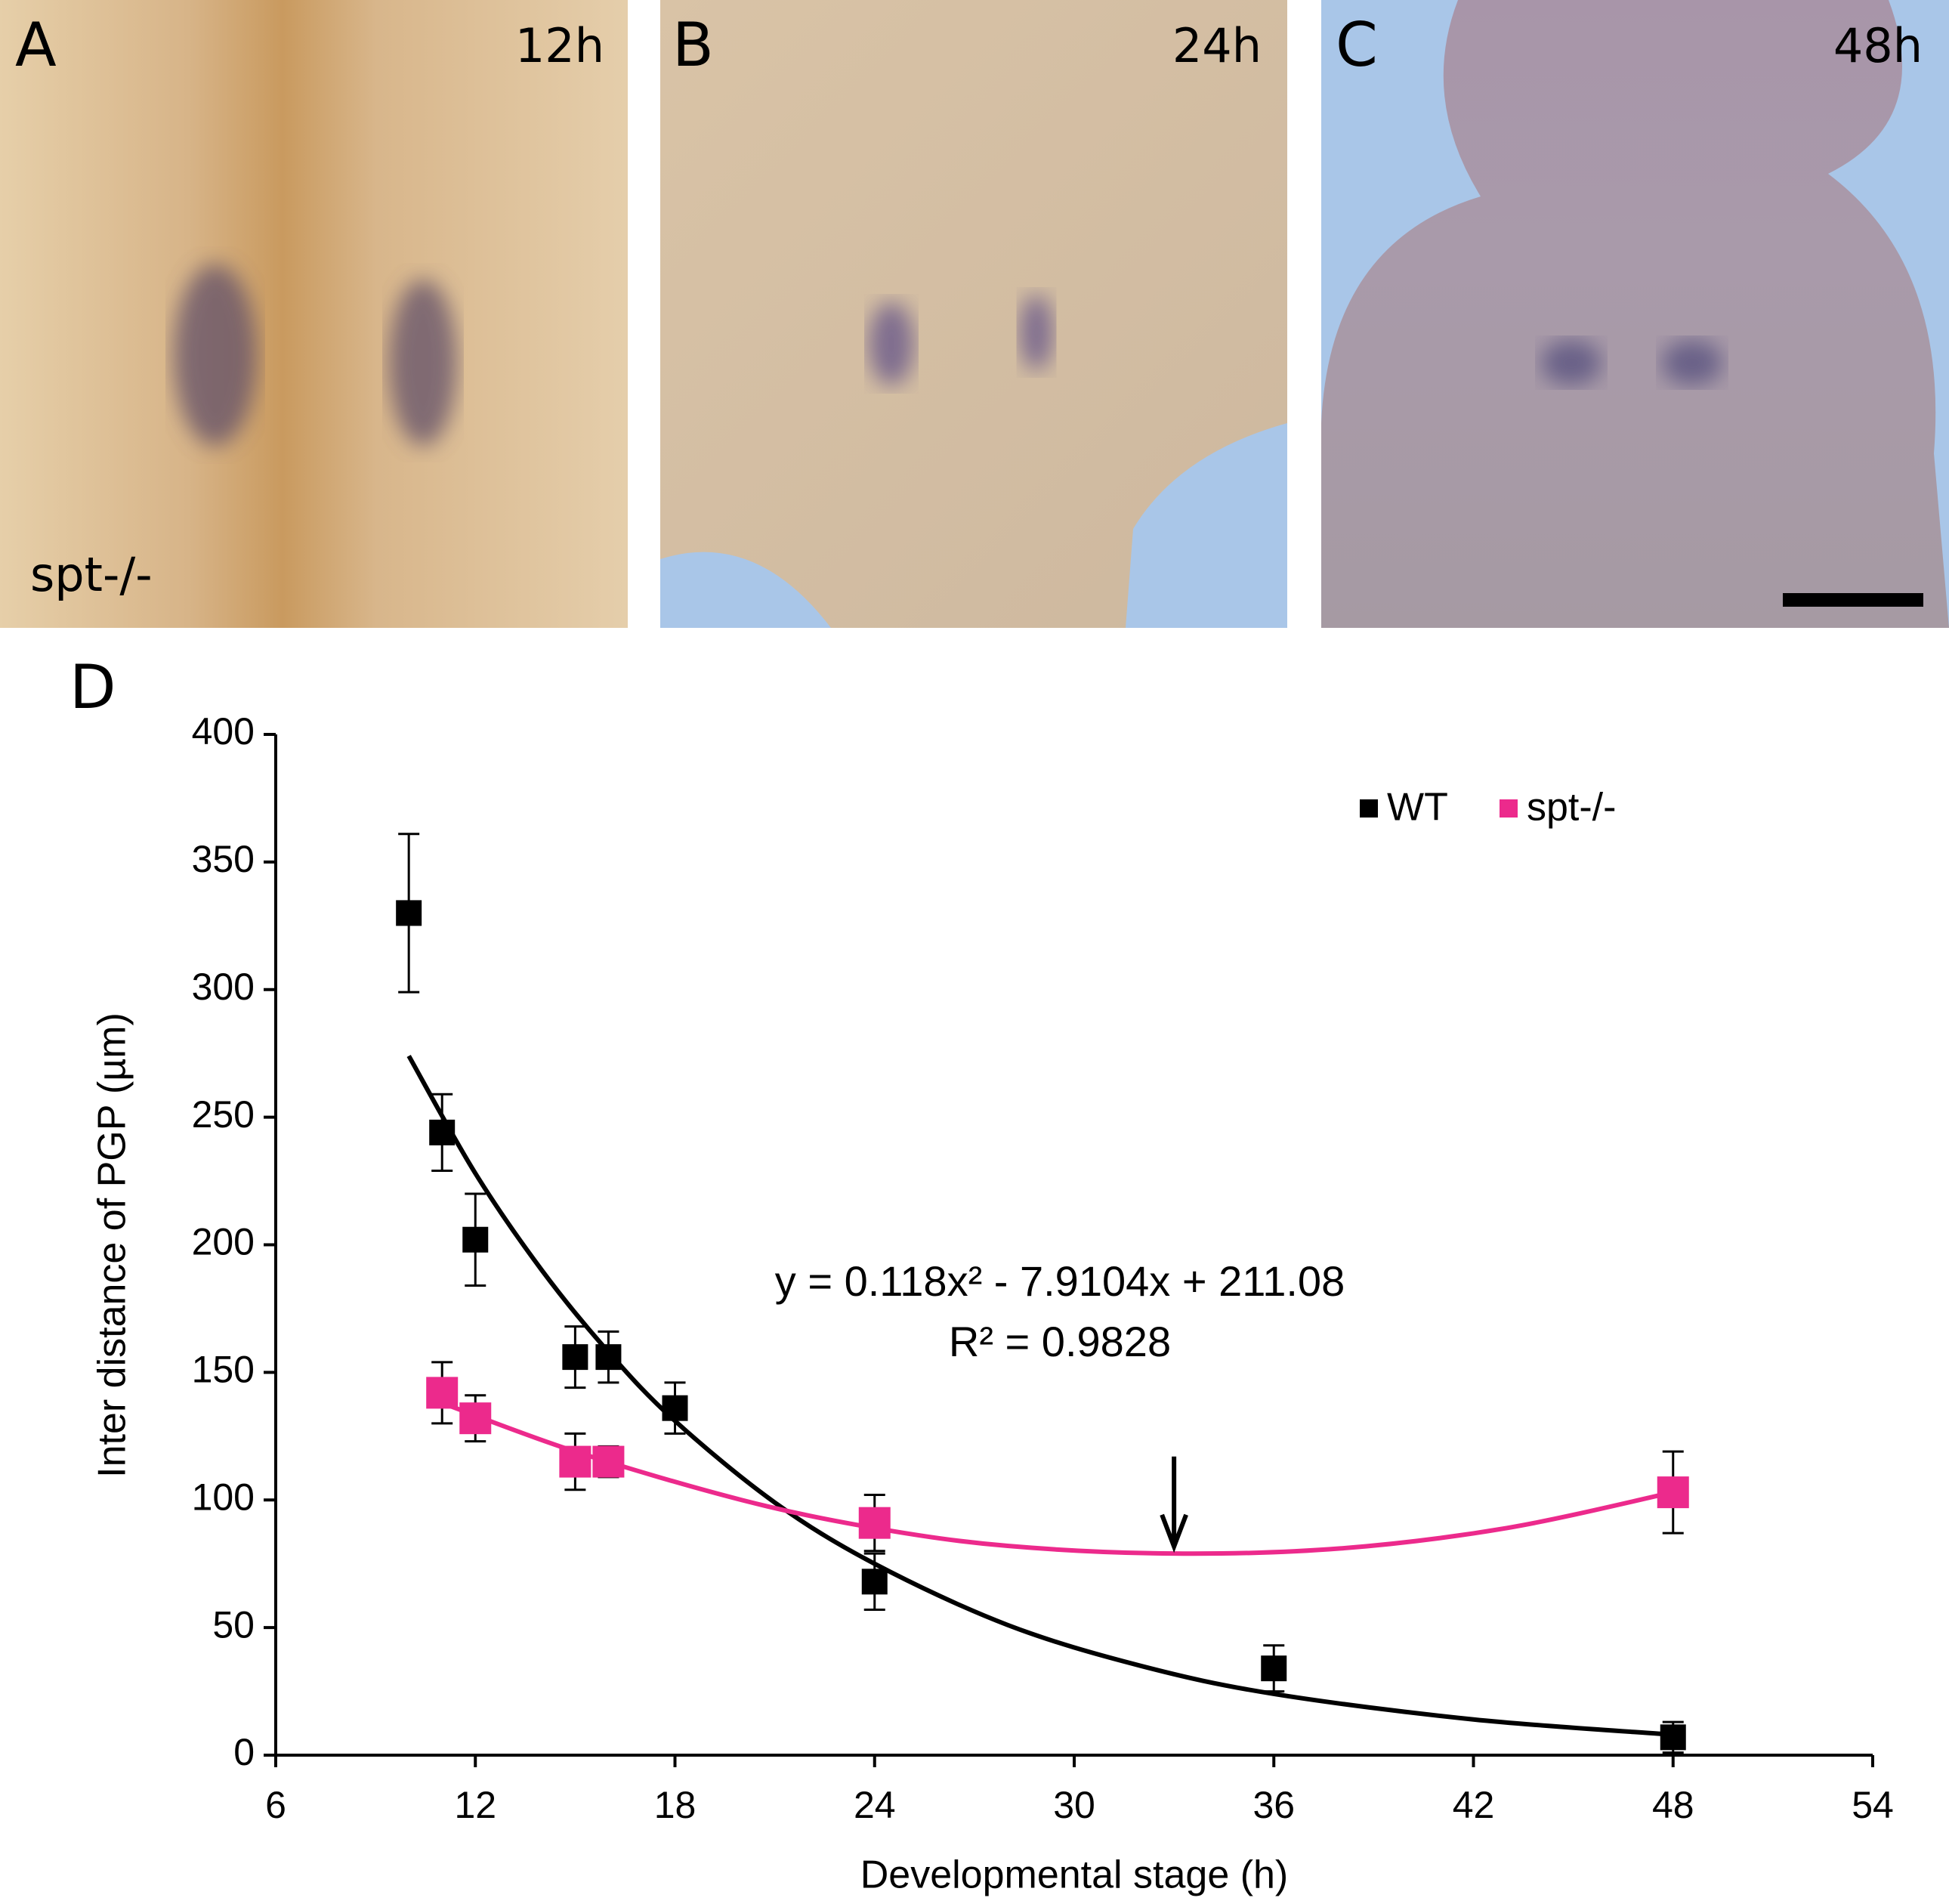  What do you see at coordinates (559, 45) in the screenshot?
I see `panel-time: 12h` at bounding box center [559, 45].